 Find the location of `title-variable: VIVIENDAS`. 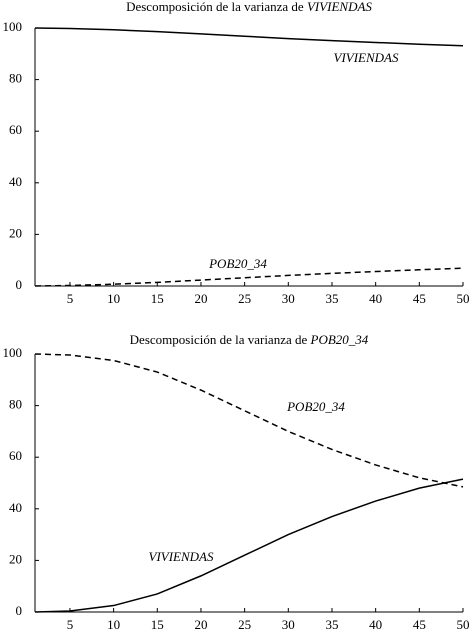

title-variable: VIVIENDAS is located at coordinates (339, 7).